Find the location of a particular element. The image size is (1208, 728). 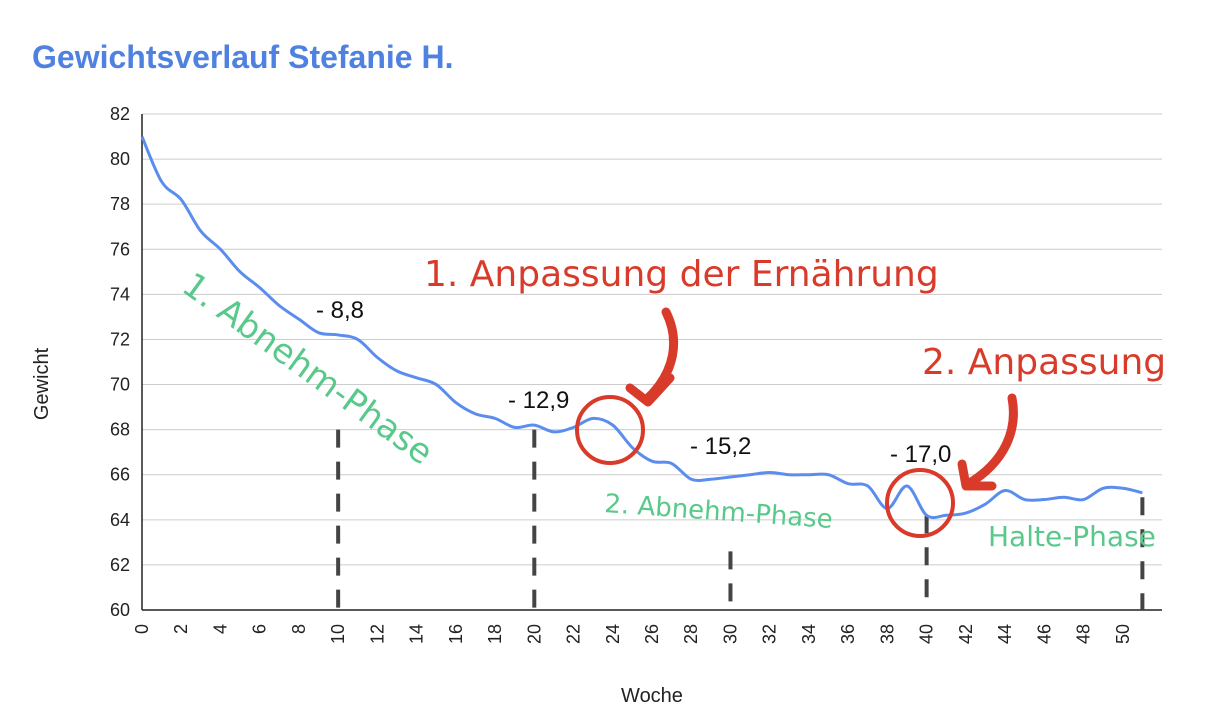

x-tick-label: 6 is located at coordinates (260, 629).